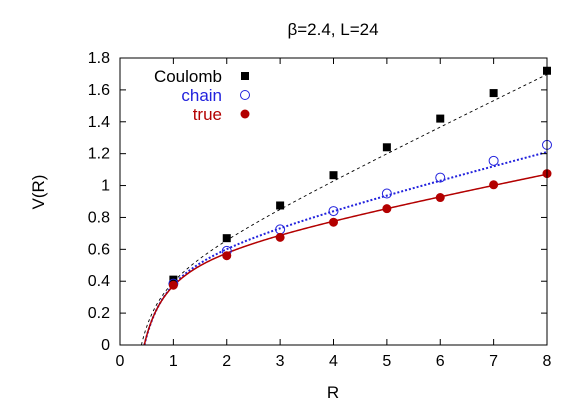 This screenshot has width=581, height=407. What do you see at coordinates (493, 361) in the screenshot?
I see `x-tick-label: 7` at bounding box center [493, 361].